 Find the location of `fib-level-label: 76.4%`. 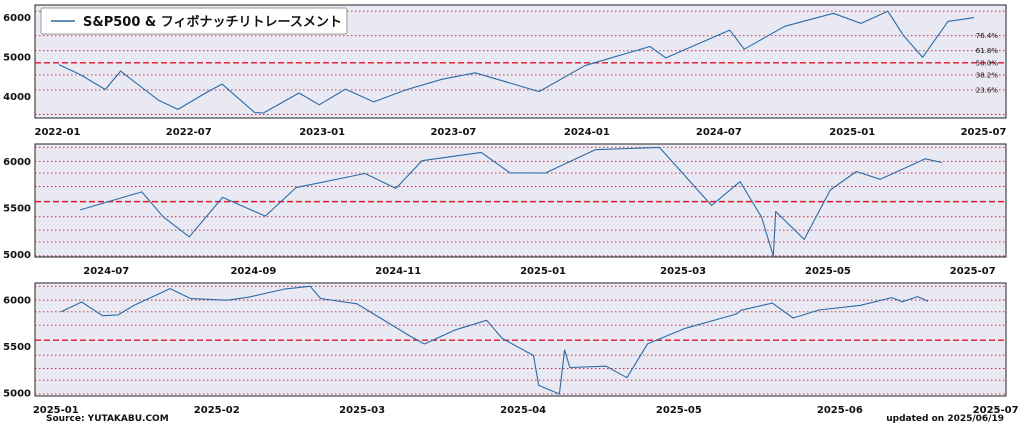

fib-level-label: 76.4% is located at coordinates (987, 36).